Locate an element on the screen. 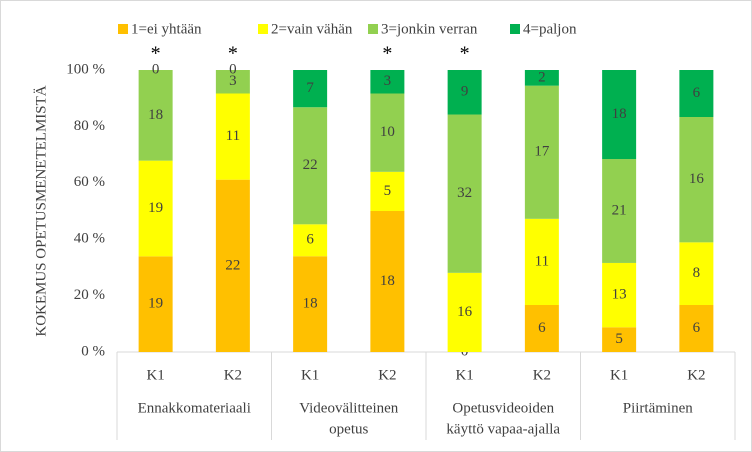  data-label: 17 is located at coordinates (542, 152).